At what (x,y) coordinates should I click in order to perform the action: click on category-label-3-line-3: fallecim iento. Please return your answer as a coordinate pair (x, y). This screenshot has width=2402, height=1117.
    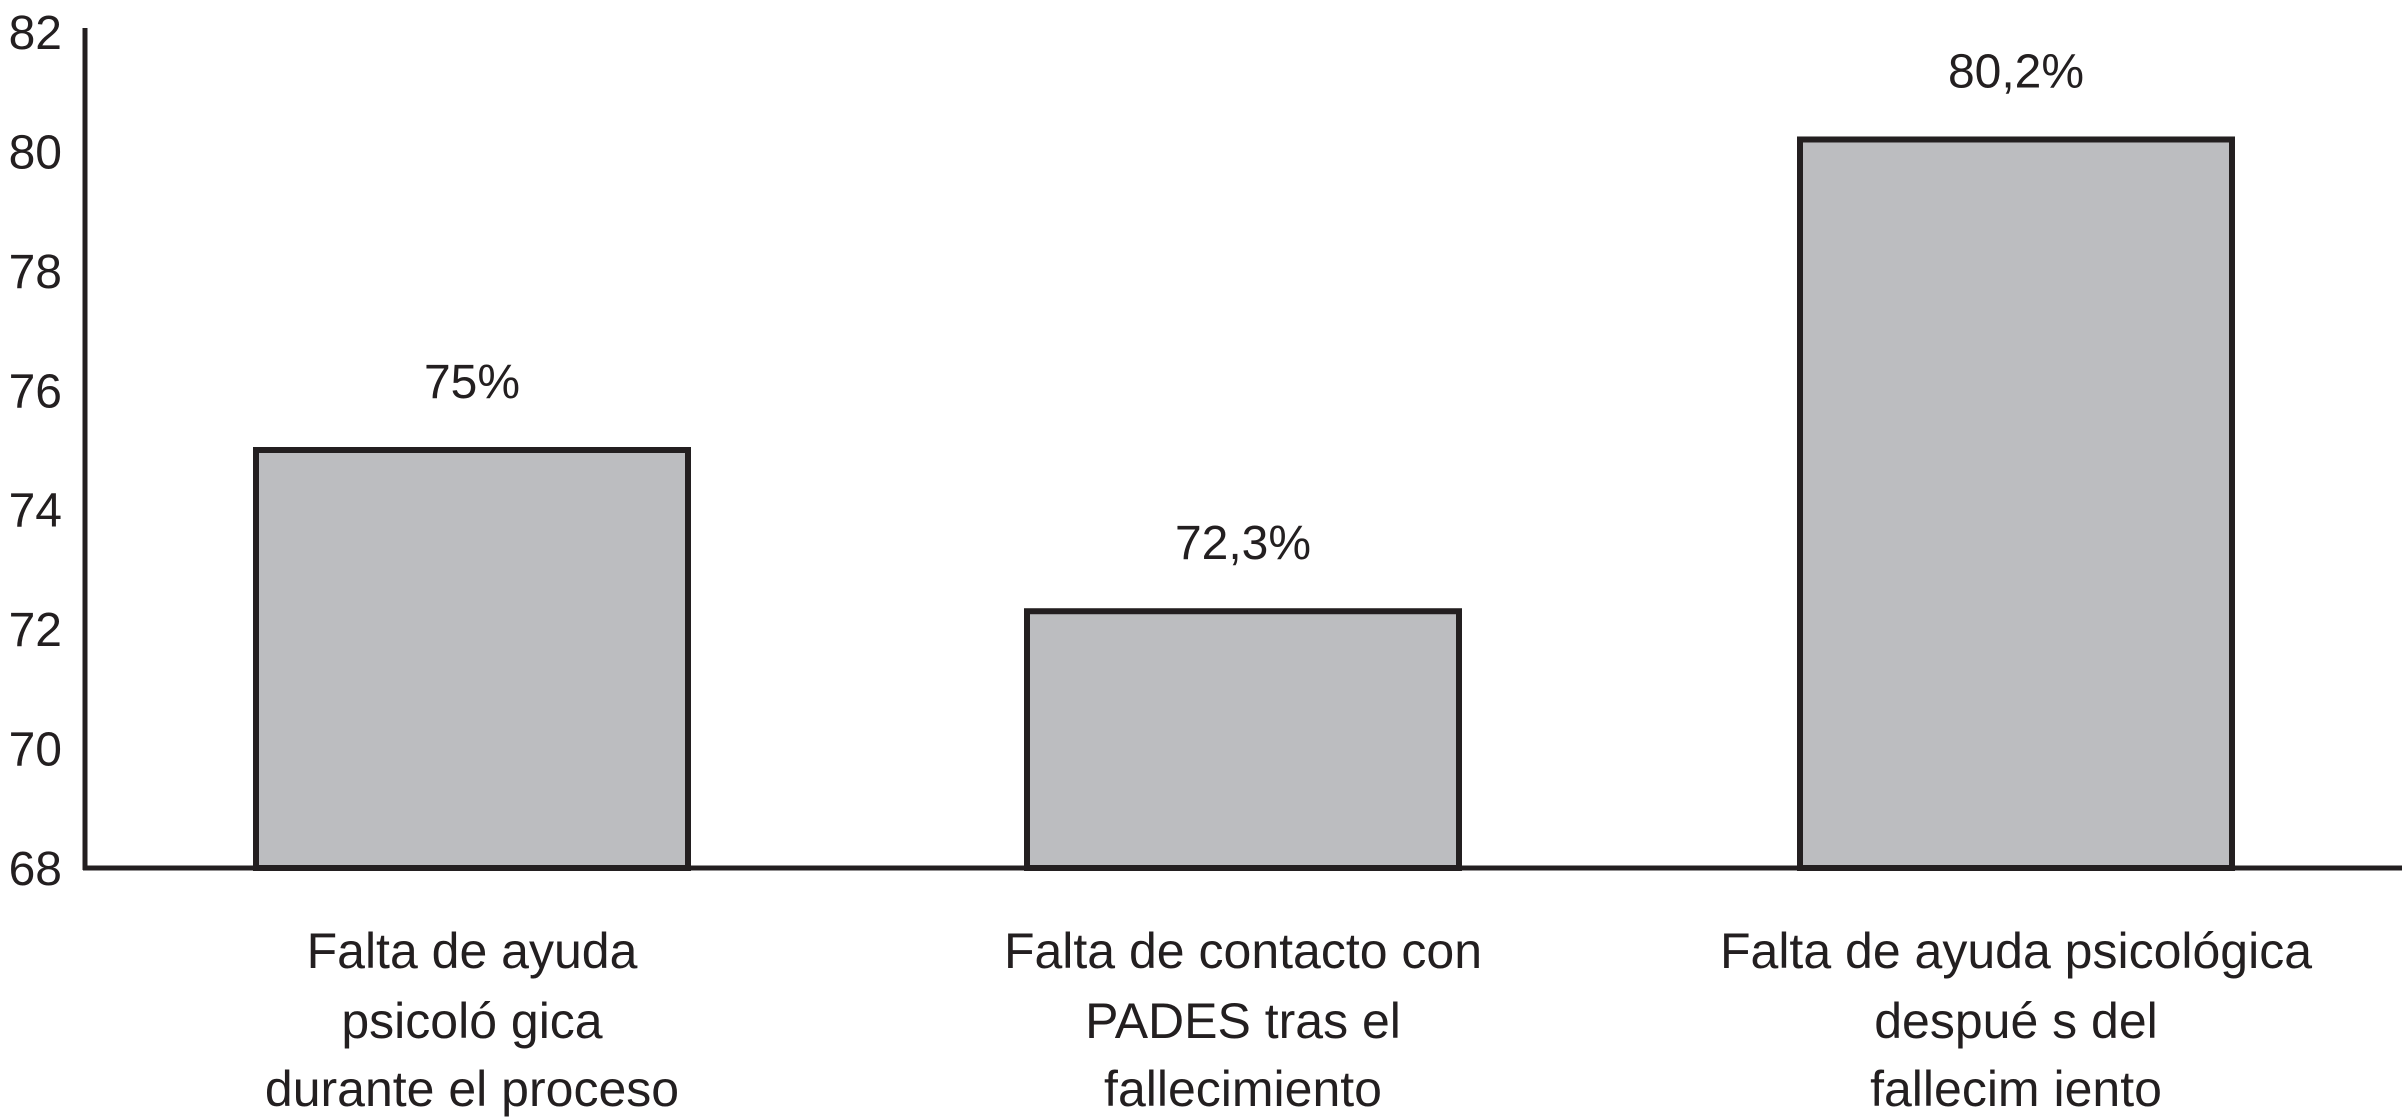
    Looking at the image, I should click on (2016, 1089).